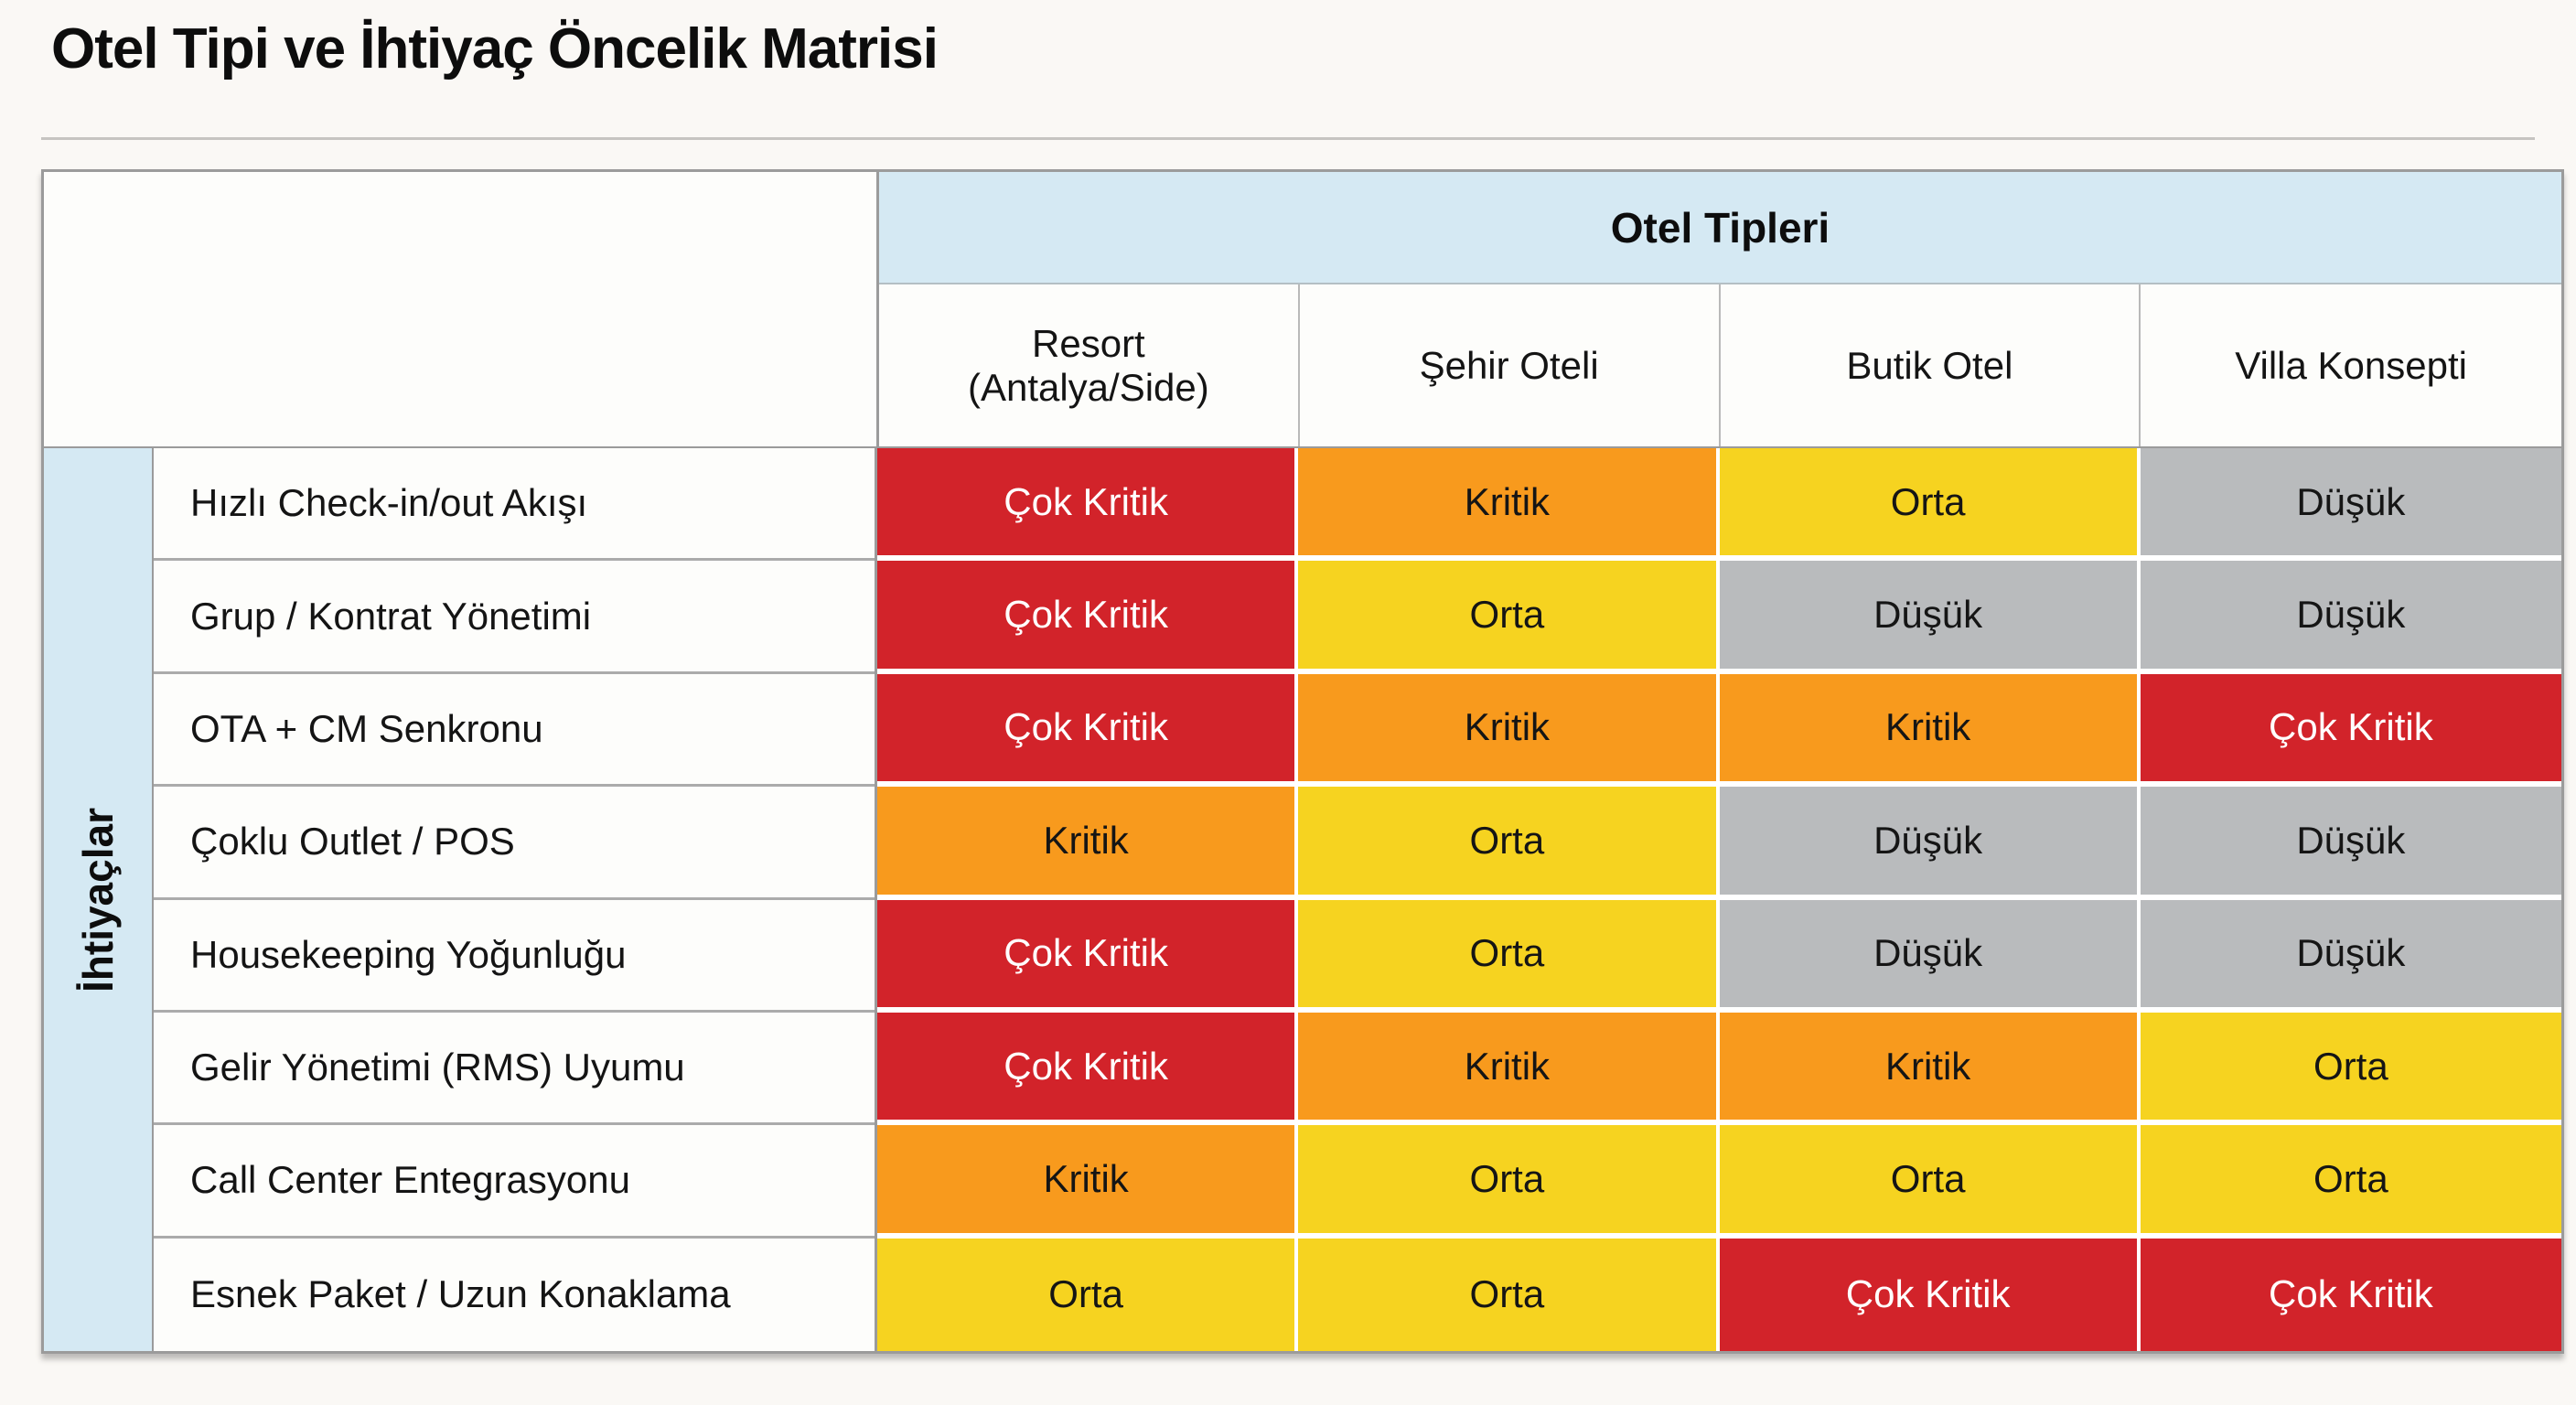  I want to click on matrix-cell-r5-c4: Düşük, so click(2350, 956).